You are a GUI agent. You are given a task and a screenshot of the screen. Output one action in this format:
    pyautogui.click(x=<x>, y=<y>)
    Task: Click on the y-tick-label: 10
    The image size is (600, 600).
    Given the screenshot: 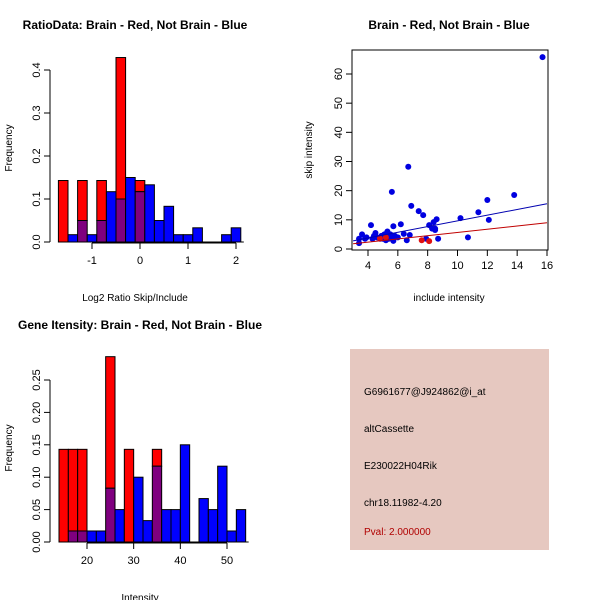 What is the action you would take?
    pyautogui.click(x=339, y=220)
    